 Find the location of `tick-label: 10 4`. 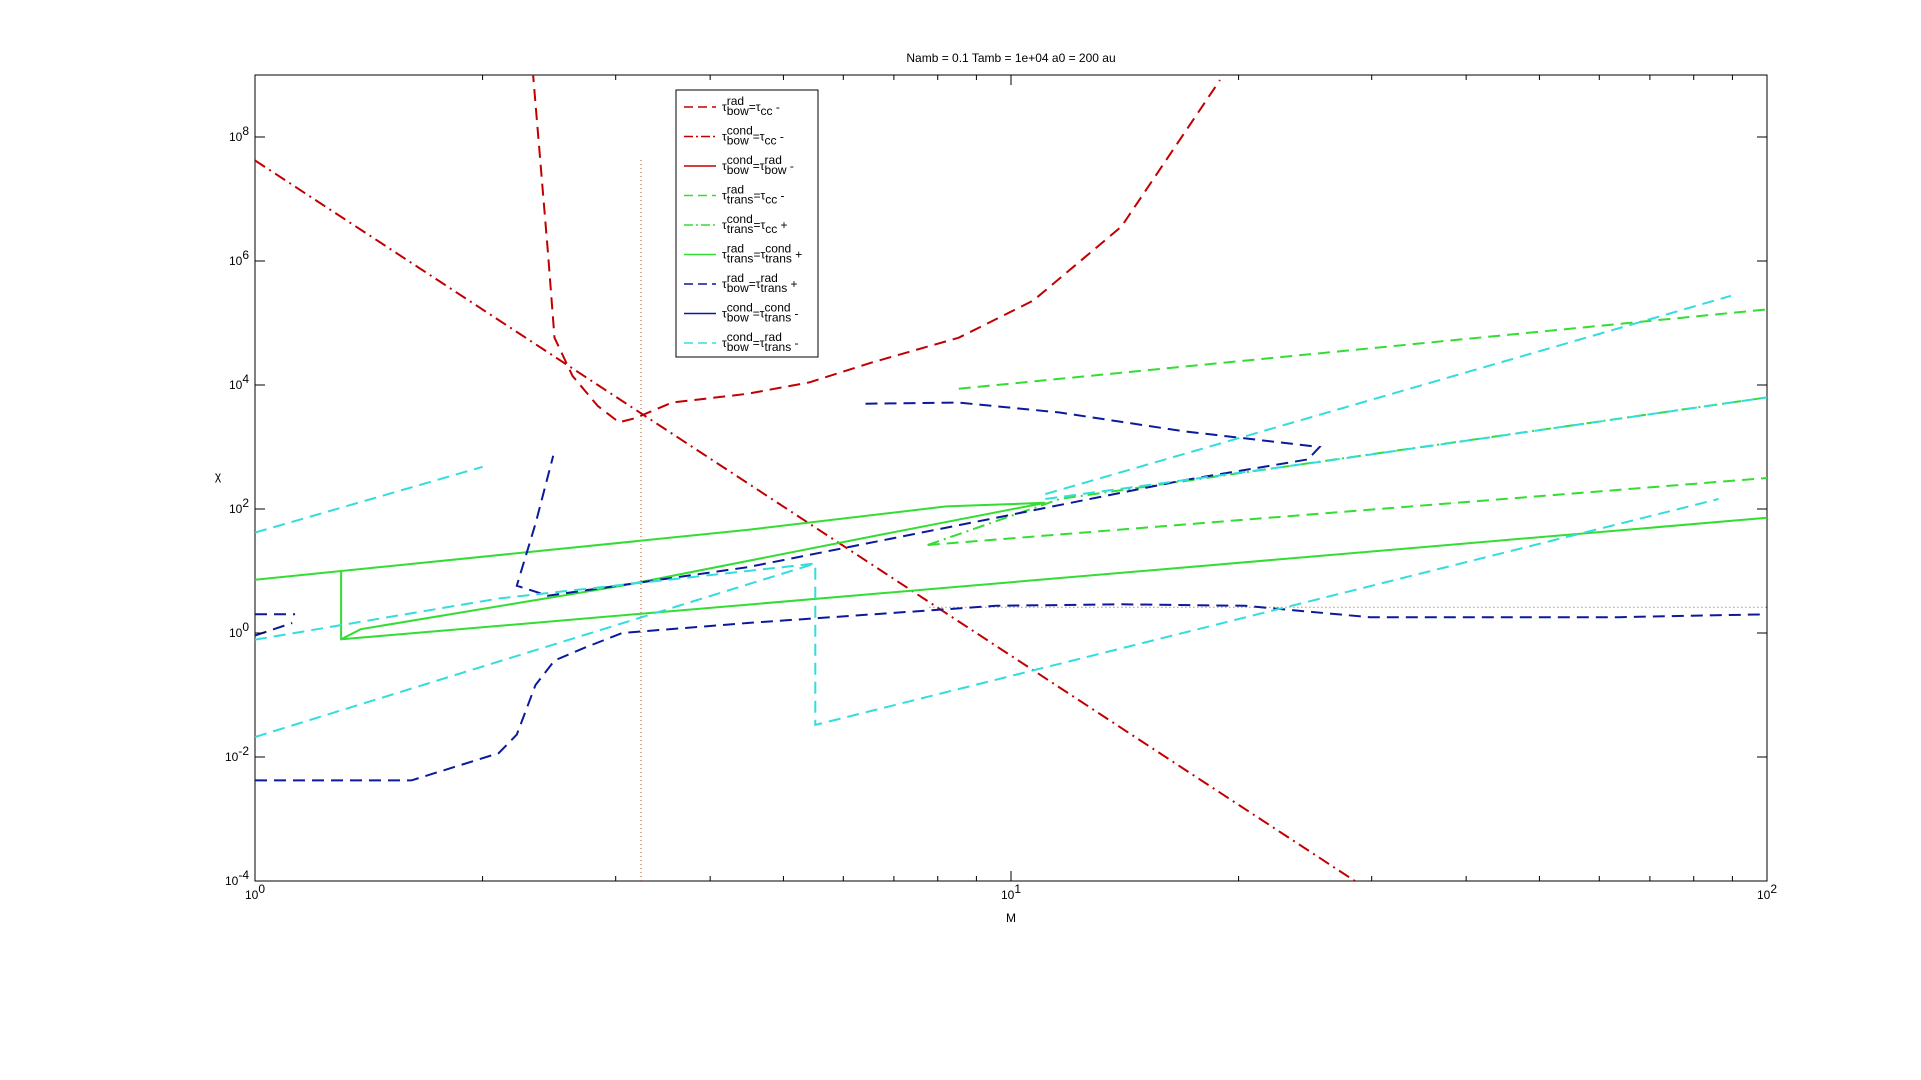

tick-label: 10 4 is located at coordinates (239, 382).